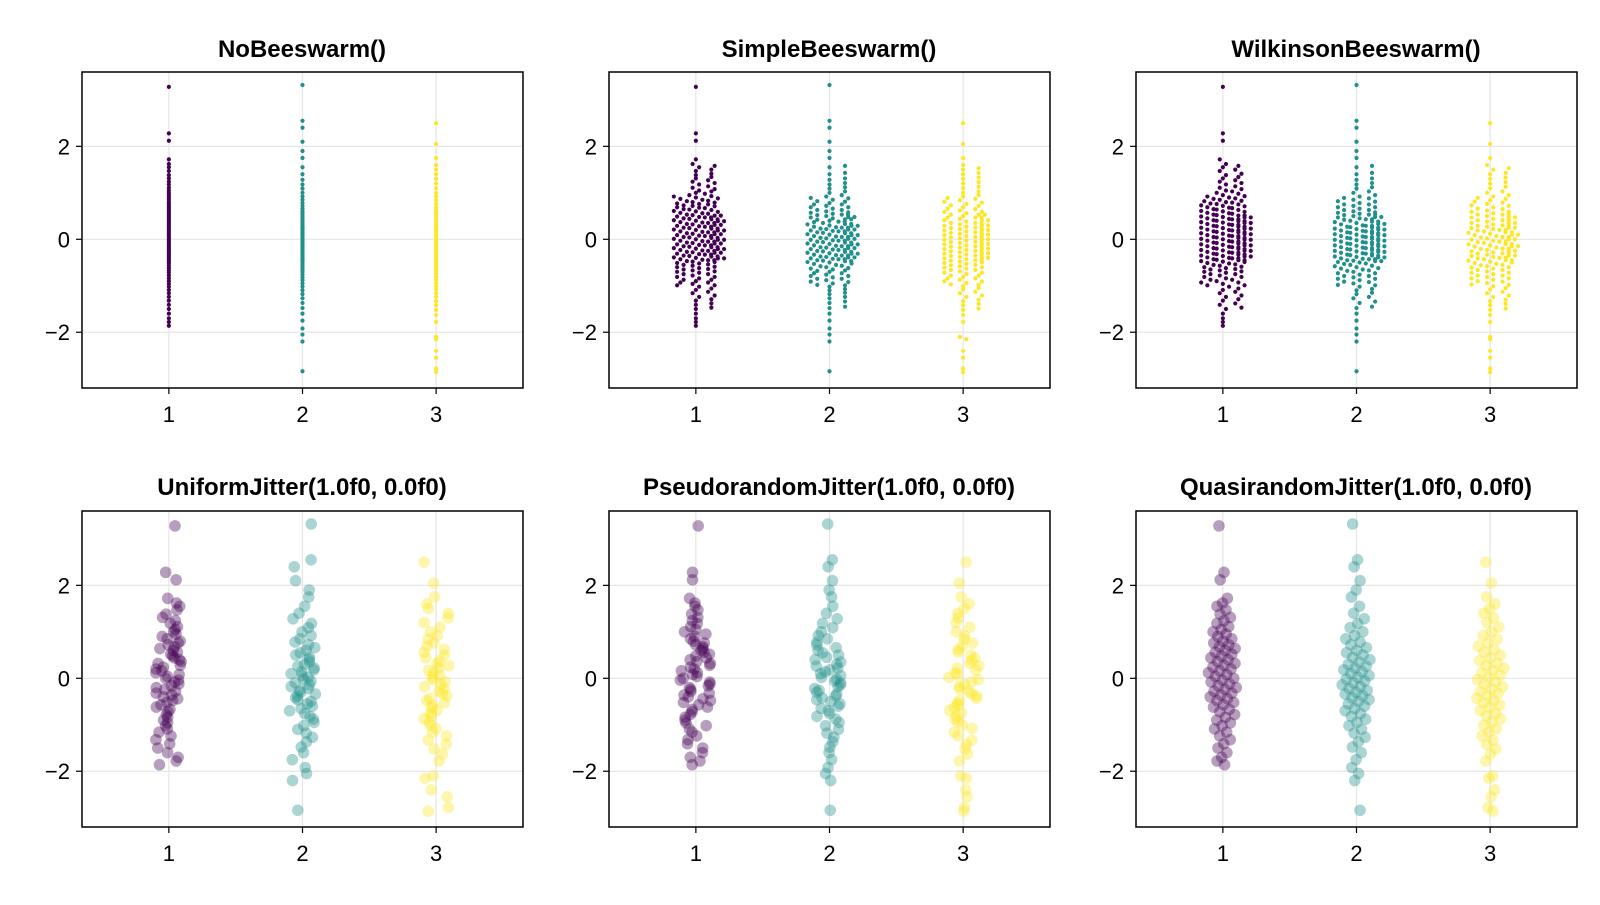 Image resolution: width=1600 pixels, height=905 pixels. I want to click on x-tick-label: 2, so click(1356, 853).